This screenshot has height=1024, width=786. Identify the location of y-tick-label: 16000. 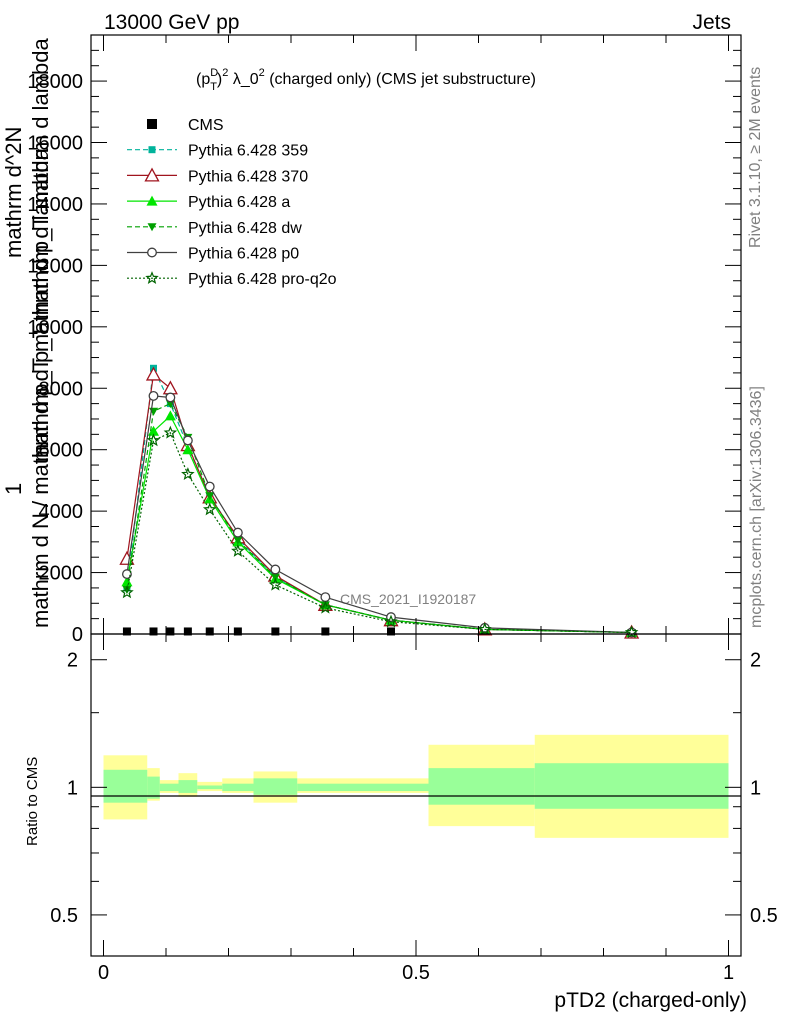
(55, 144).